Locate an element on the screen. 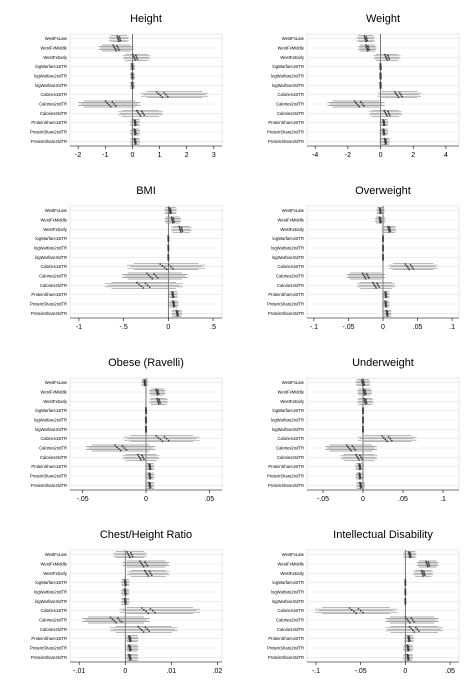 The width and height of the screenshot is (474, 689). category-label: ProteinShare3rdTR is located at coordinates (49, 313).